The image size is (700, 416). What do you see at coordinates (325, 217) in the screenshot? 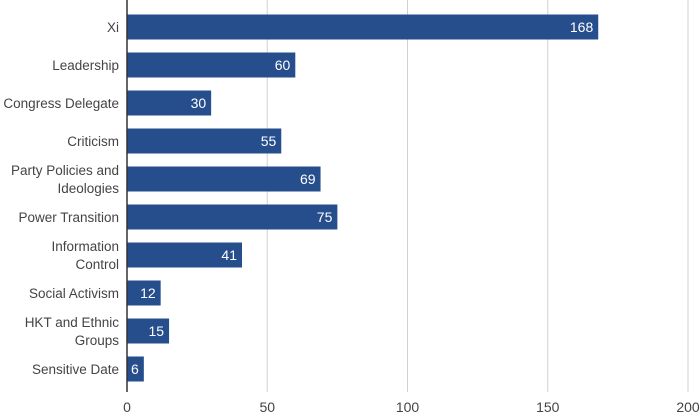
I see `data-label: 75` at bounding box center [325, 217].